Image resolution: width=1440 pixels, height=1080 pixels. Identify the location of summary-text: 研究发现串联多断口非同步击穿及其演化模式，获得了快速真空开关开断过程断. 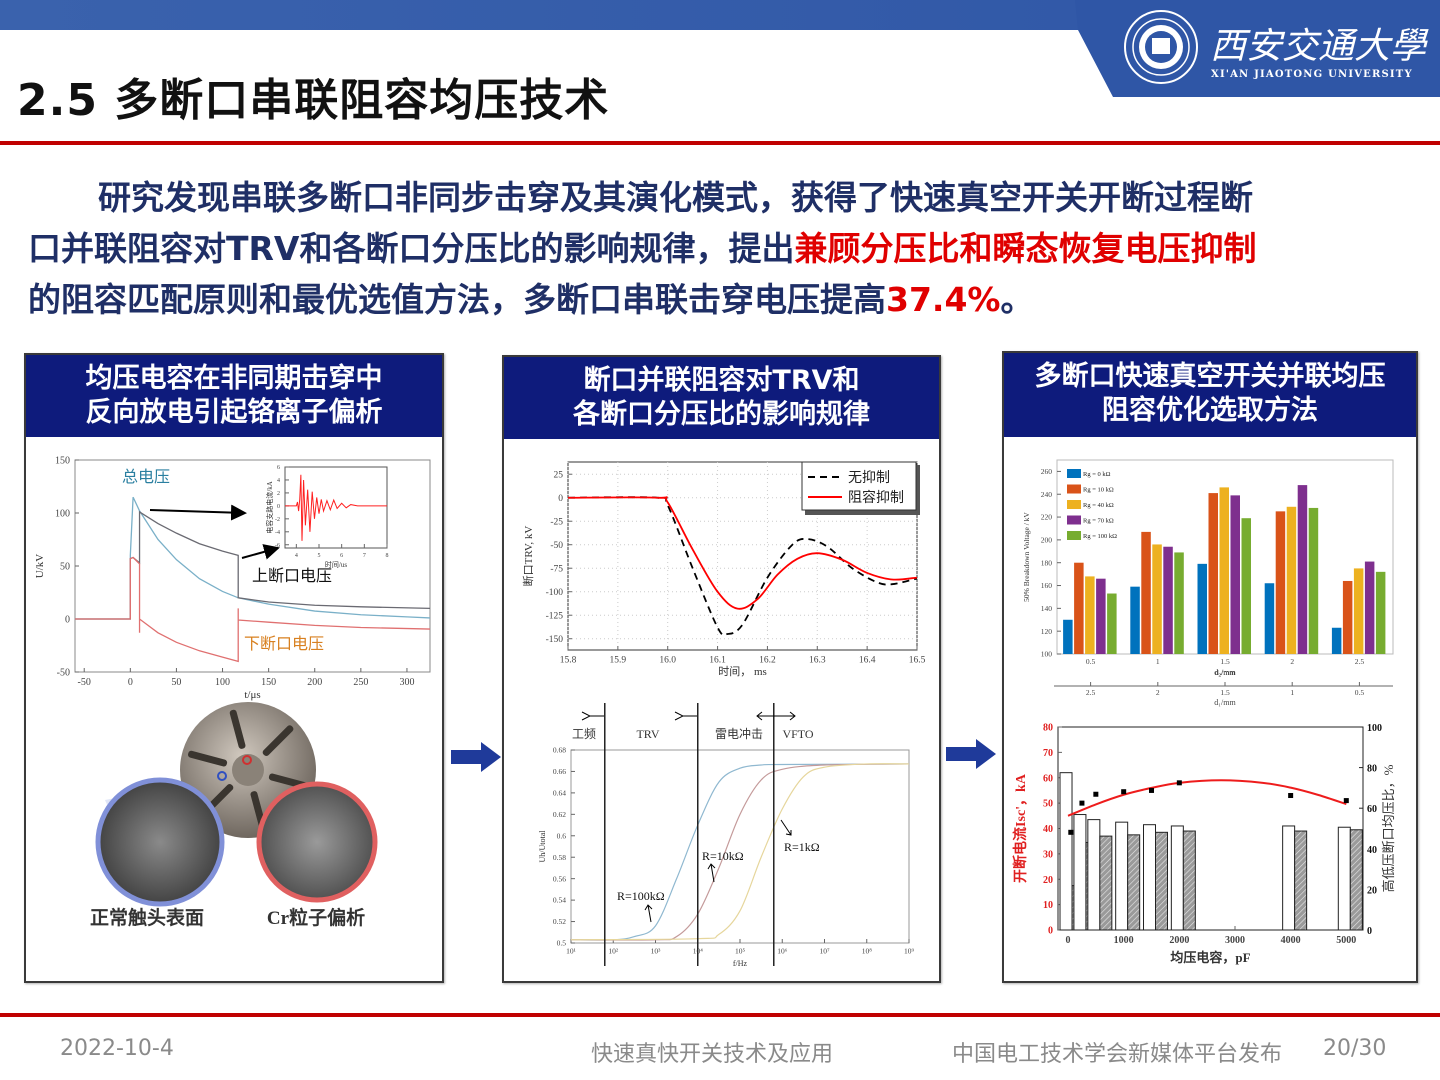
(675, 197).